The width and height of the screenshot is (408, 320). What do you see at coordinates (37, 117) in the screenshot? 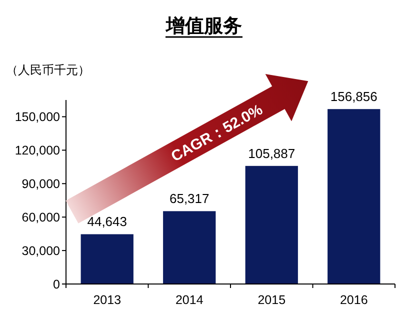
I see `y-tick-label: 150,000` at bounding box center [37, 117].